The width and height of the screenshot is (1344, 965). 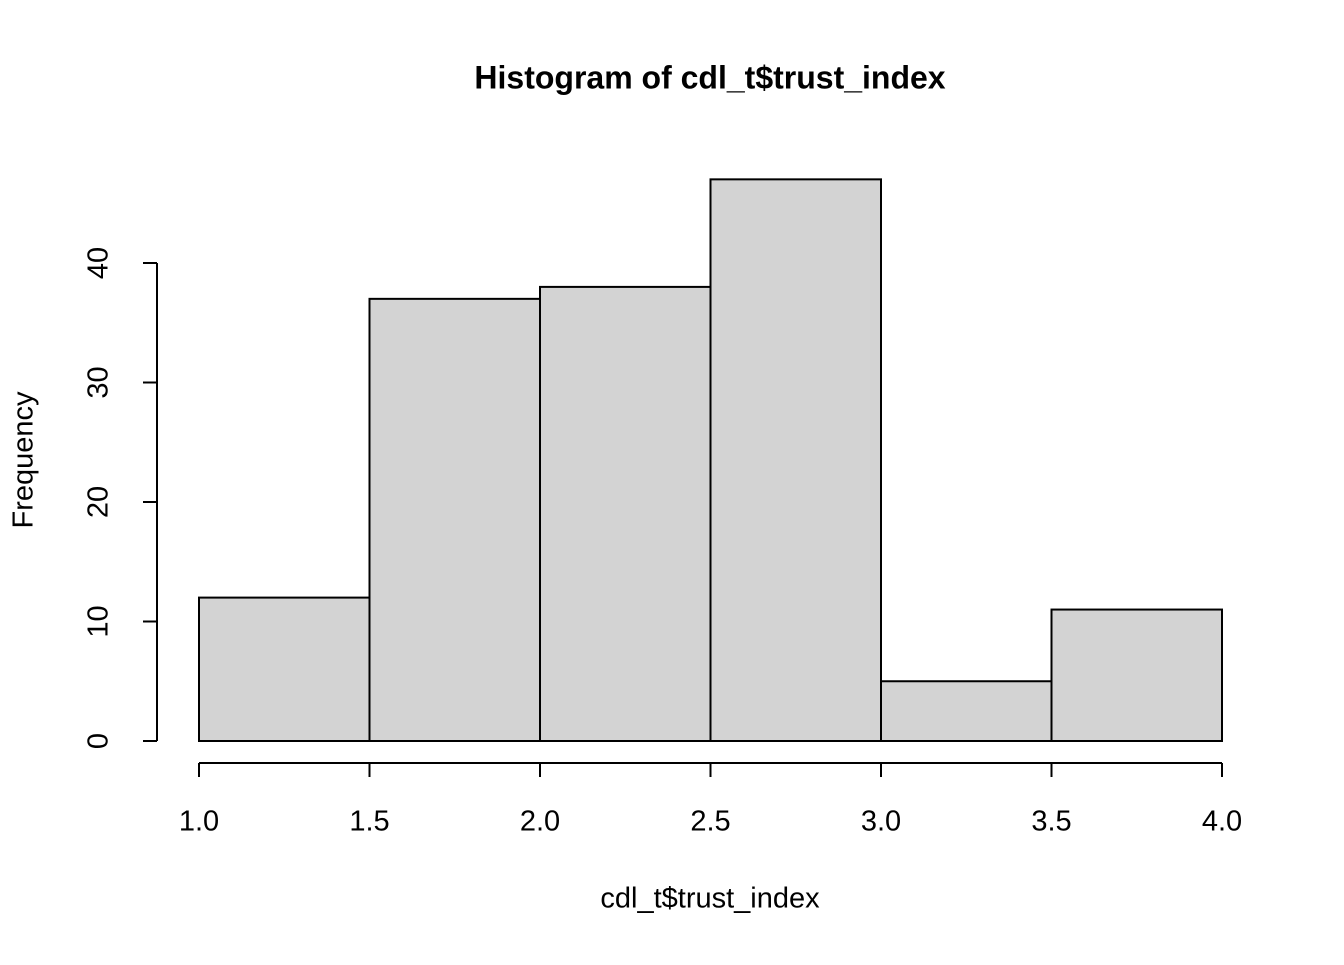 I want to click on x-tick-label: 1.5, so click(x=369, y=822).